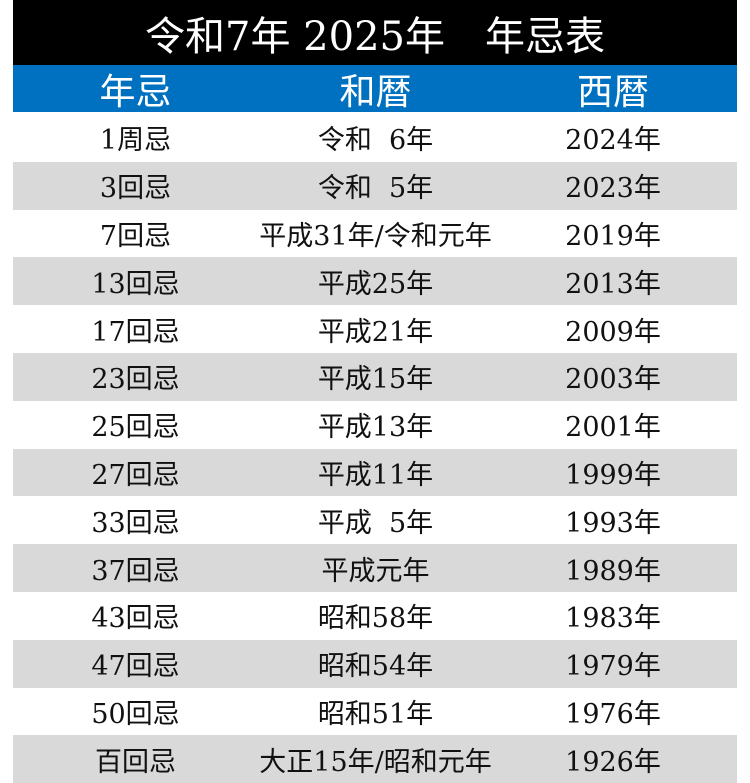  Describe the element at coordinates (135, 523) in the screenshot. I see `cell-nenki: 33回忌` at that location.